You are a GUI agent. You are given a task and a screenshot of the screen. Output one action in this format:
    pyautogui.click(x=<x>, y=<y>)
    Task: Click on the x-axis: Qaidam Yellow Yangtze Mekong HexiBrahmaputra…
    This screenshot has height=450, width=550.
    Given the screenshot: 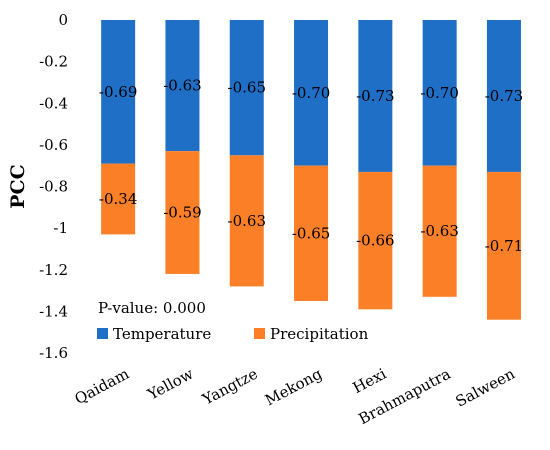 What is the action you would take?
    pyautogui.click(x=295, y=396)
    